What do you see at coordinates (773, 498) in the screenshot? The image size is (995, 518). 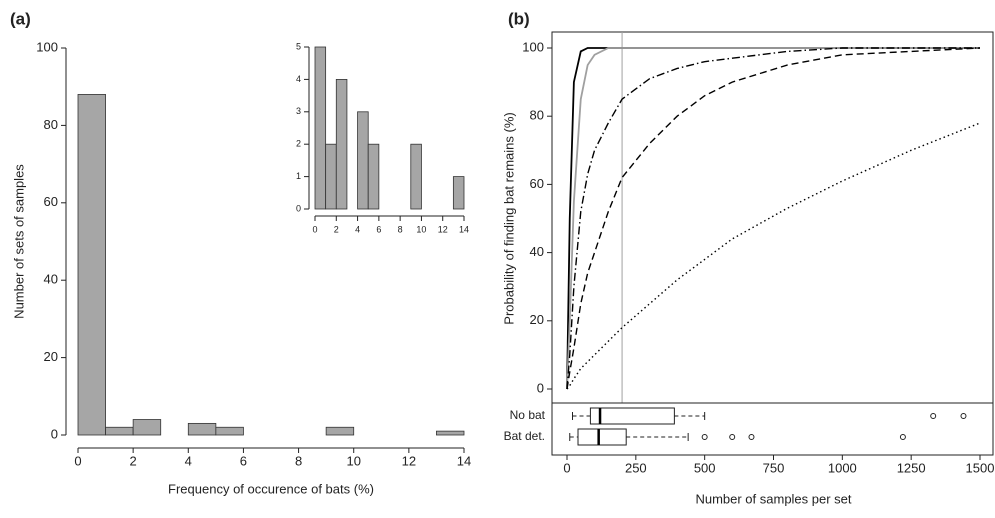 I see `x-axis-label: Number of samples per set` at bounding box center [773, 498].